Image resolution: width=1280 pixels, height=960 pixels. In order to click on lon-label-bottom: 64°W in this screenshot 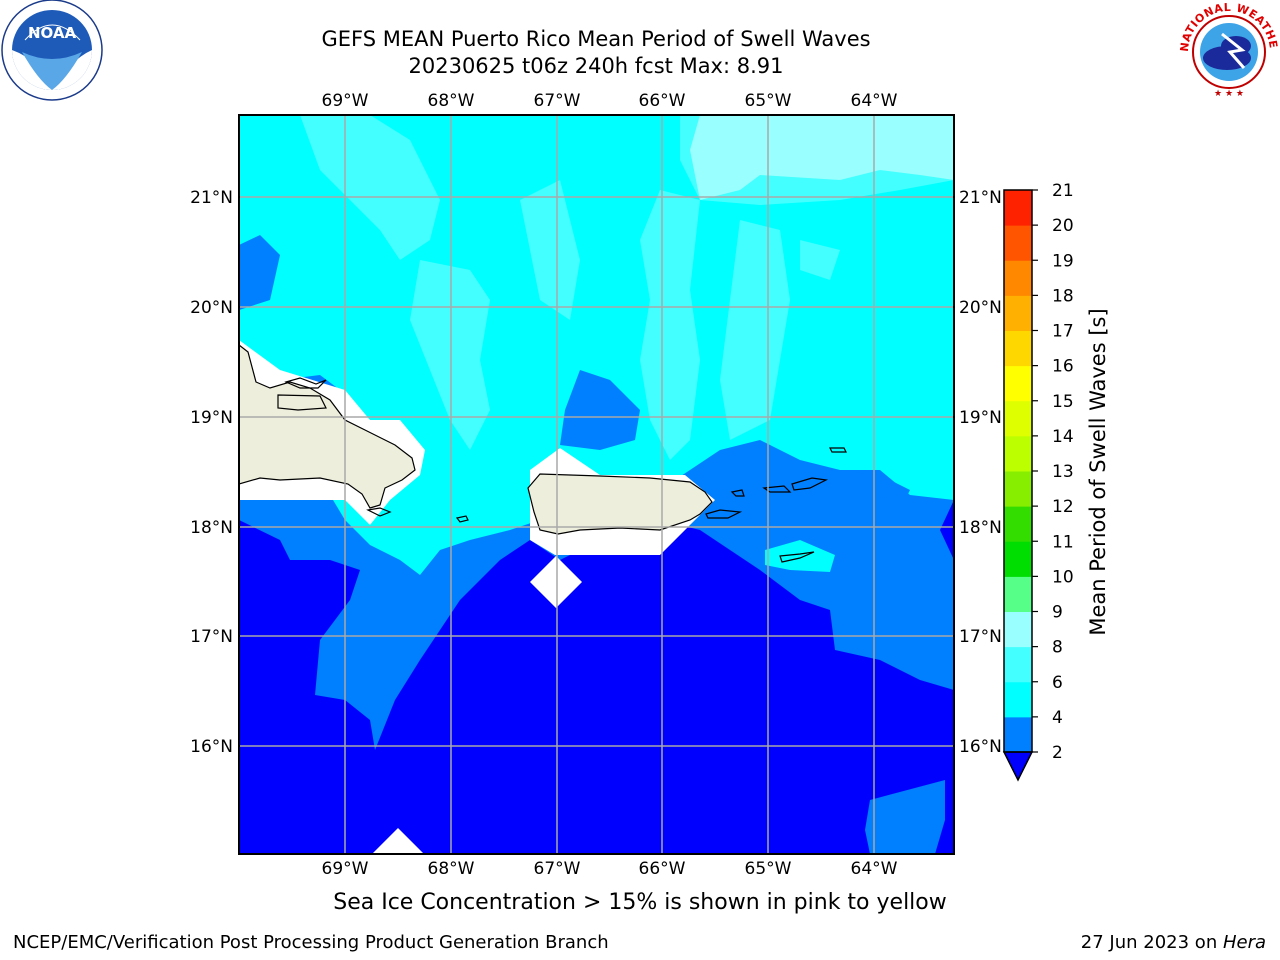, I will do `click(874, 869)`.